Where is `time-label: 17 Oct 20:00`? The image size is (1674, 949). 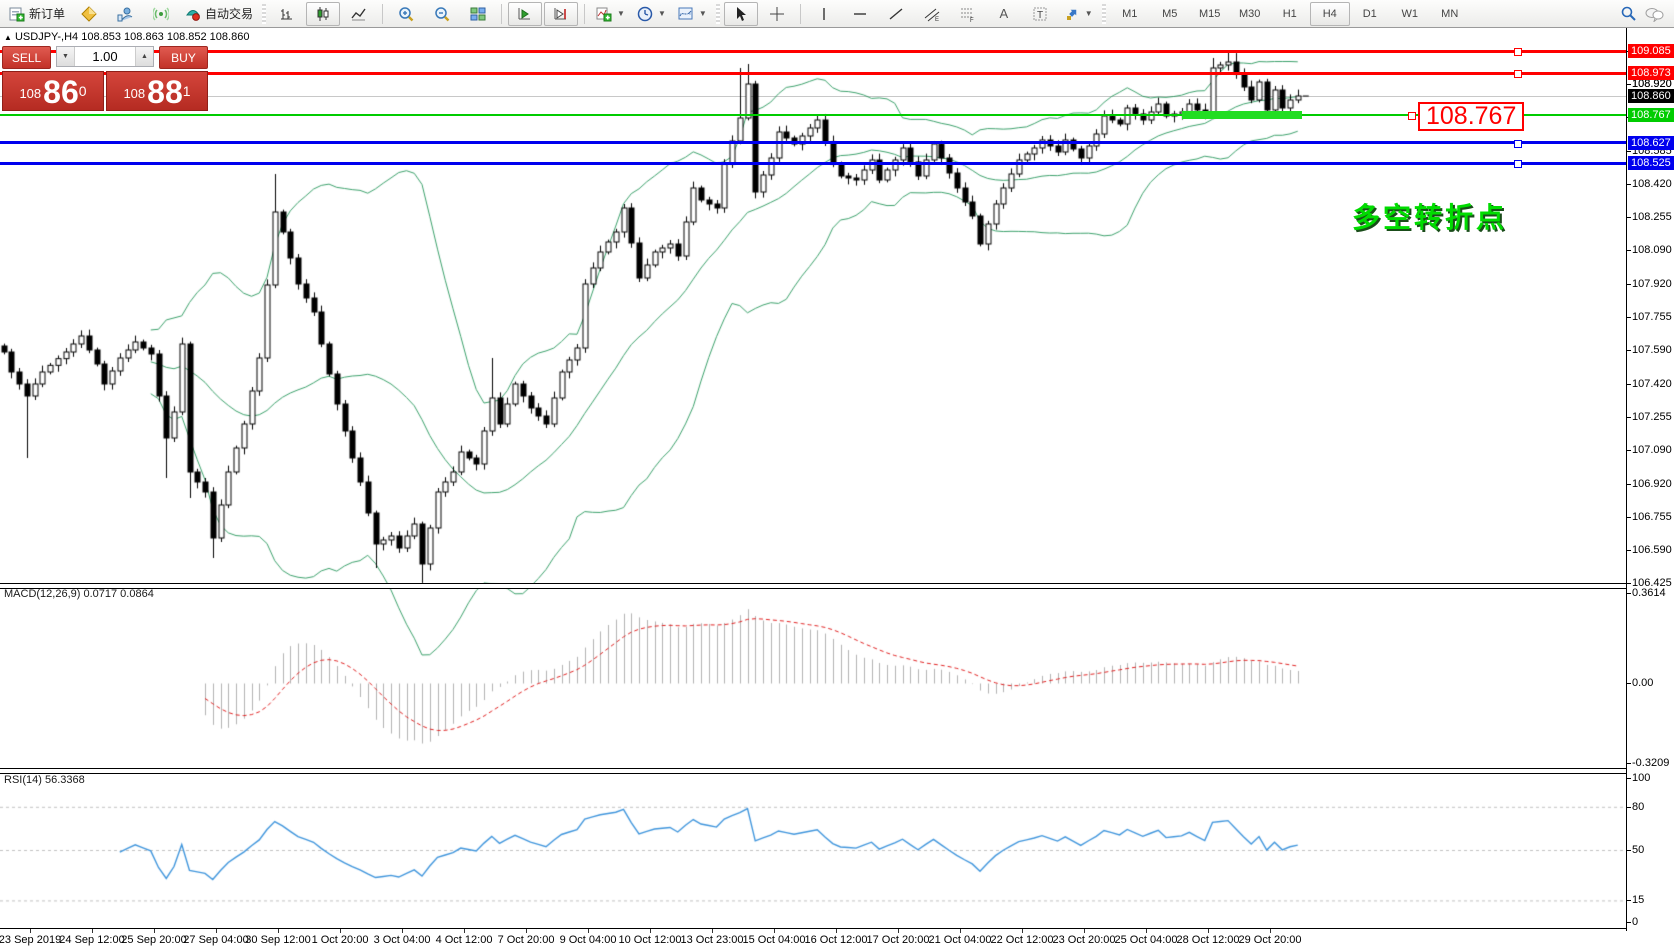
time-label: 17 Oct 20:00 is located at coordinates (898, 940).